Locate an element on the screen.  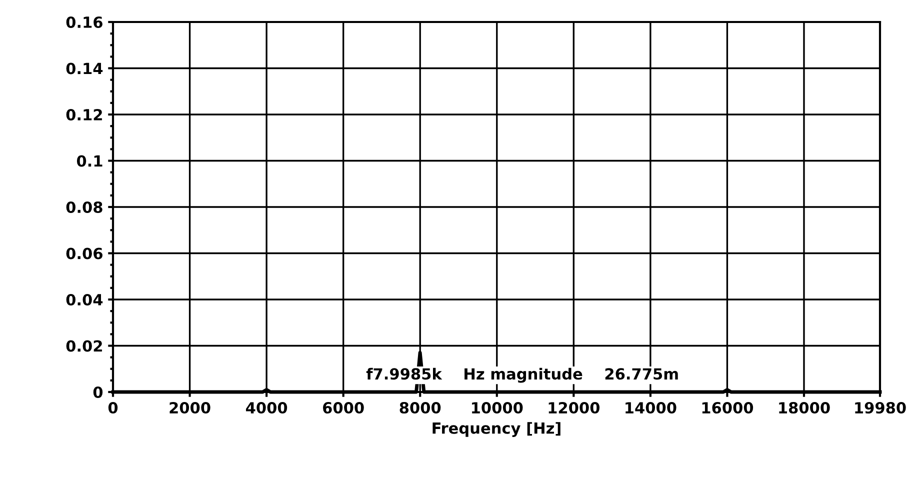
y-tick-label: 0.14 is located at coordinates (84, 68).